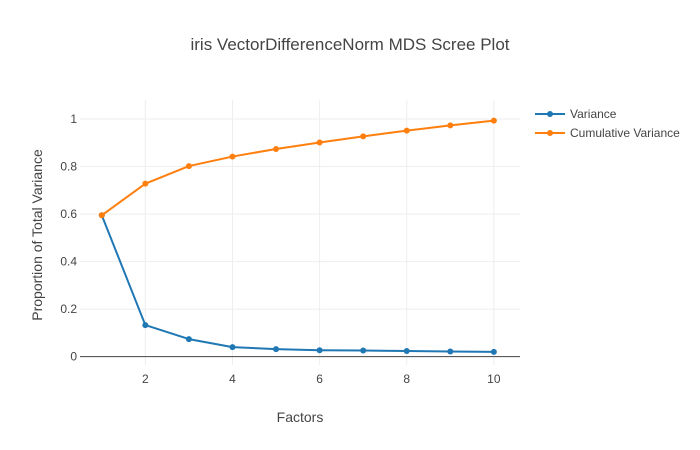 The height and width of the screenshot is (450, 700). What do you see at coordinates (494, 379) in the screenshot?
I see `x-tick-label: 10` at bounding box center [494, 379].